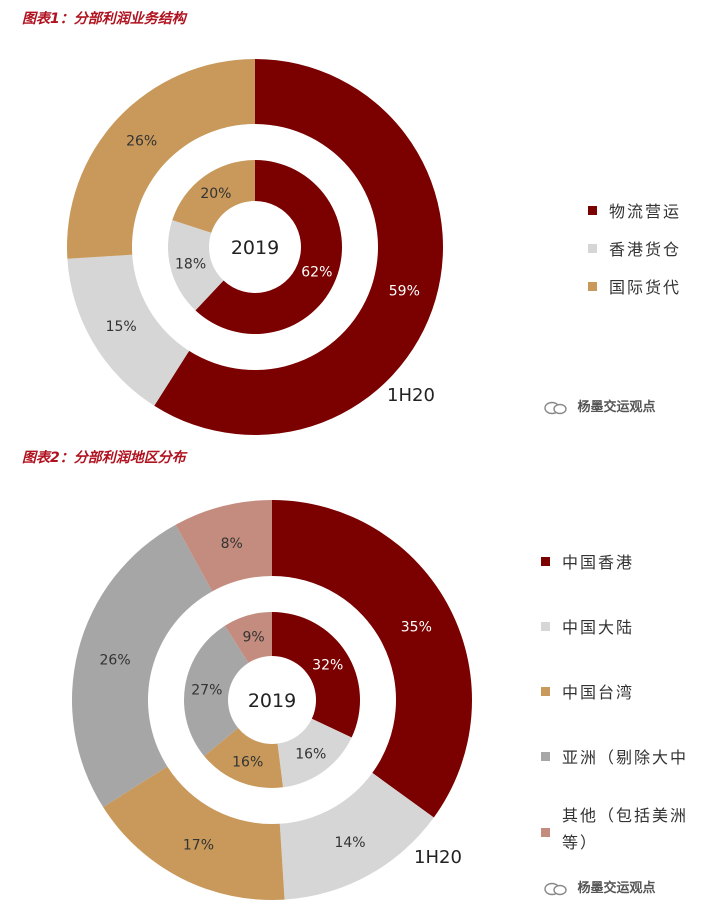 The image size is (709, 922). I want to click on chart2-center-label: 2019, so click(272, 701).